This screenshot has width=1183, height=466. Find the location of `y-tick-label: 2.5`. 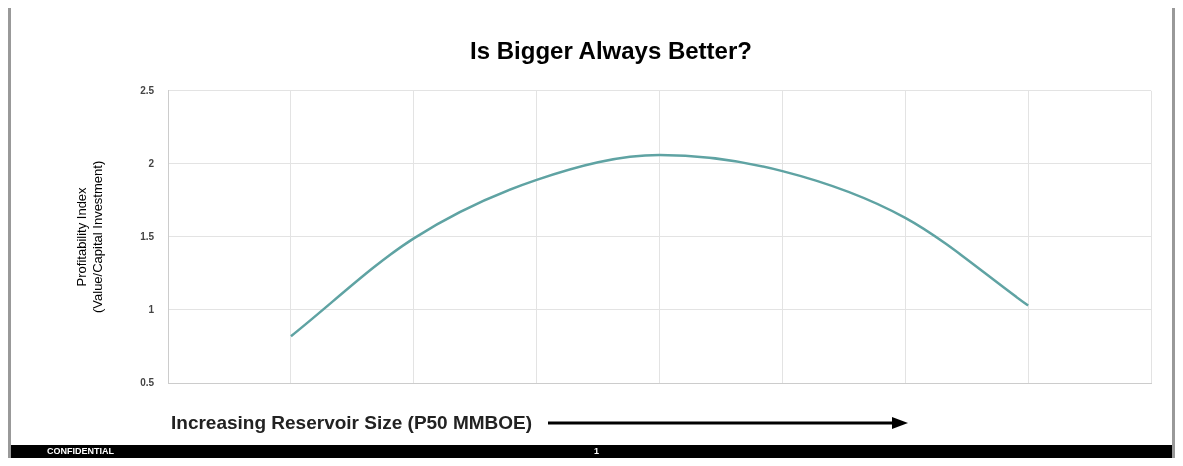

y-tick-label: 2.5 is located at coordinates (147, 90).